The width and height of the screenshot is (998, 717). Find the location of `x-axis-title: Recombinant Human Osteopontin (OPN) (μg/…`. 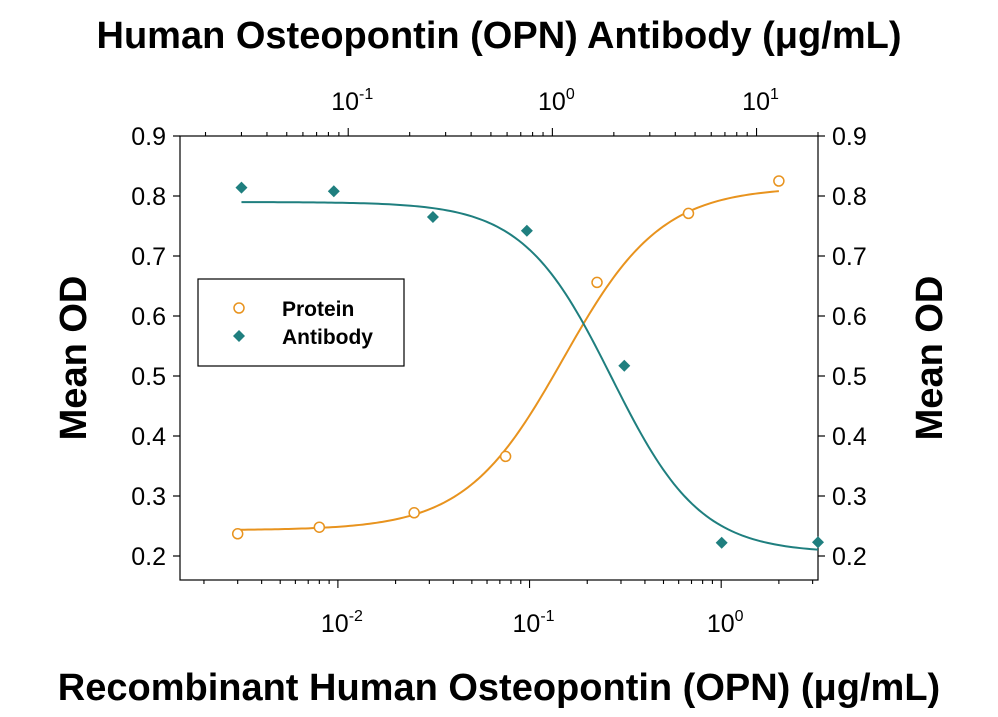

x-axis-title: Recombinant Human Osteopontin (OPN) (μg/… is located at coordinates (499, 688).